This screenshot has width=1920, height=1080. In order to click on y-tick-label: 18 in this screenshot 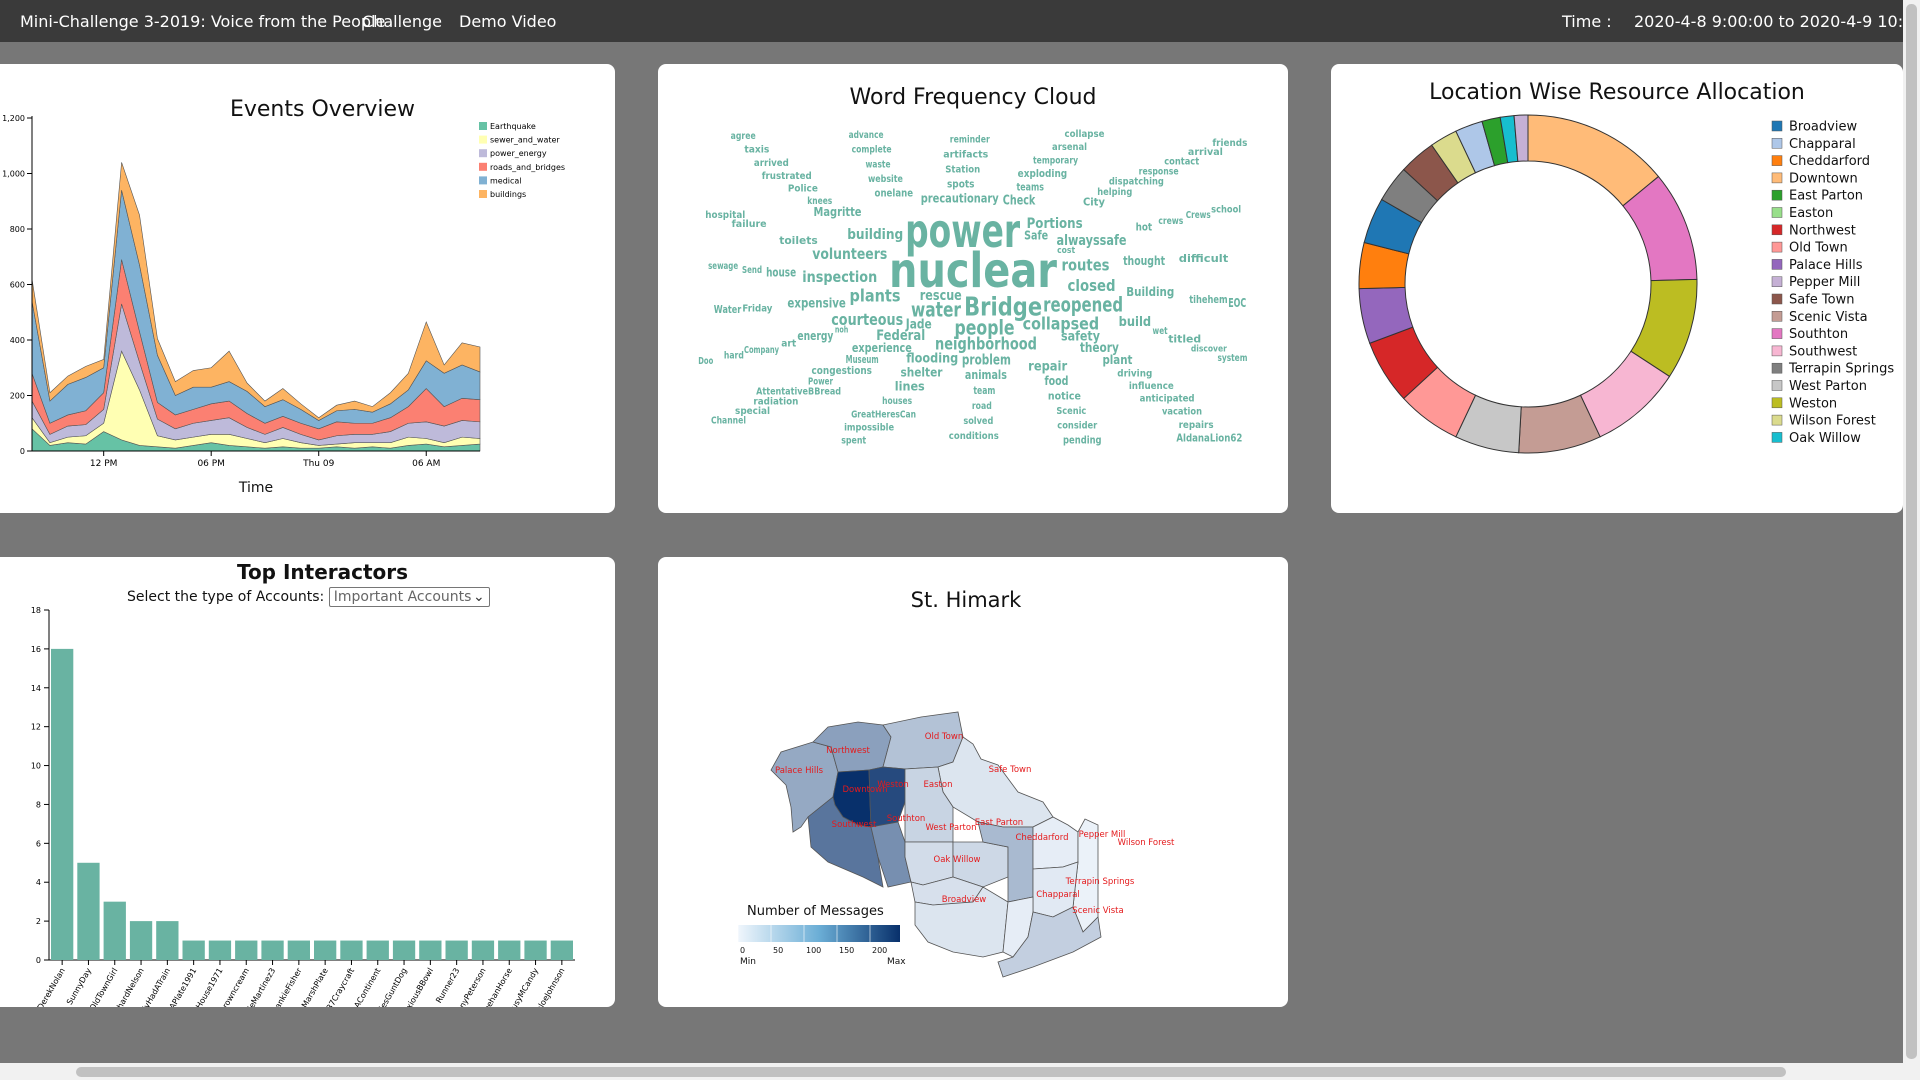, I will do `click(36, 610)`.